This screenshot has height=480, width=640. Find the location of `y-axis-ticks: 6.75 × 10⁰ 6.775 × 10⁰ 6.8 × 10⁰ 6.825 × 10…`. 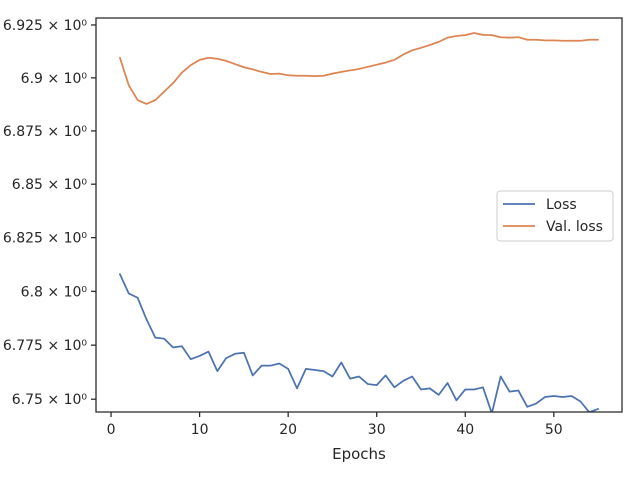

y-axis-ticks: 6.75 × 10⁰ 6.775 × 10⁰ 6.8 × 10⁰ 6.825 × 10… is located at coordinates (49, 213).